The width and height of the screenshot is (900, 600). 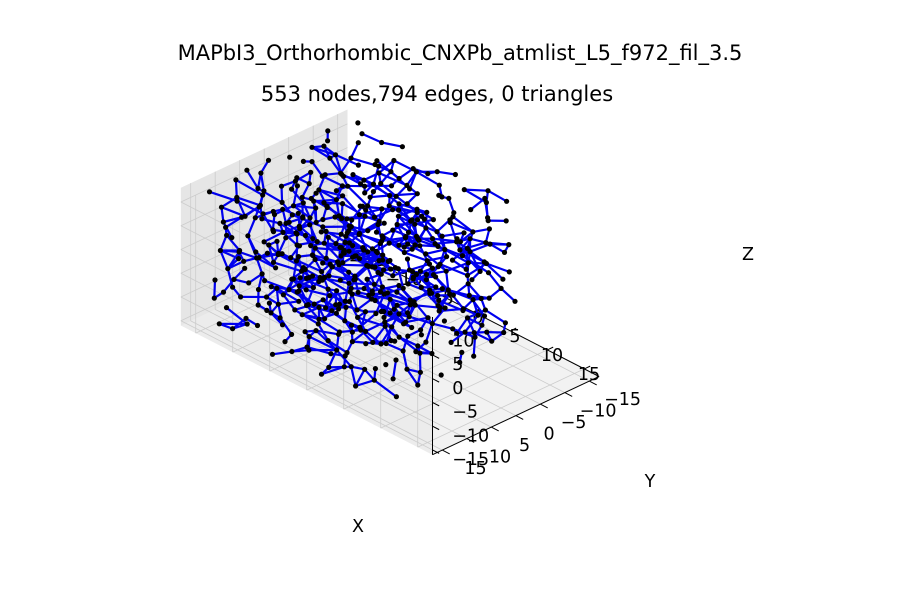 What do you see at coordinates (470, 460) in the screenshot?
I see `z-tick-label: −15` at bounding box center [470, 460].